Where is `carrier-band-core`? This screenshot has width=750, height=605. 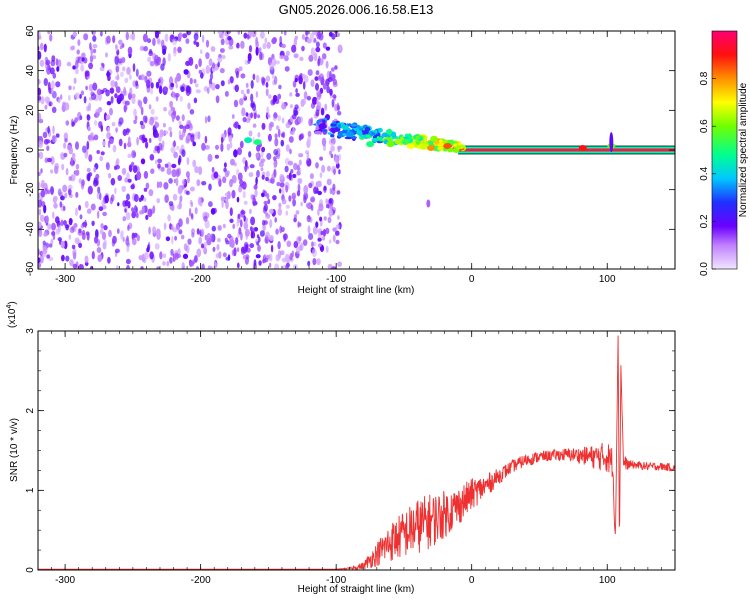
carrier-band-core is located at coordinates (566, 150).